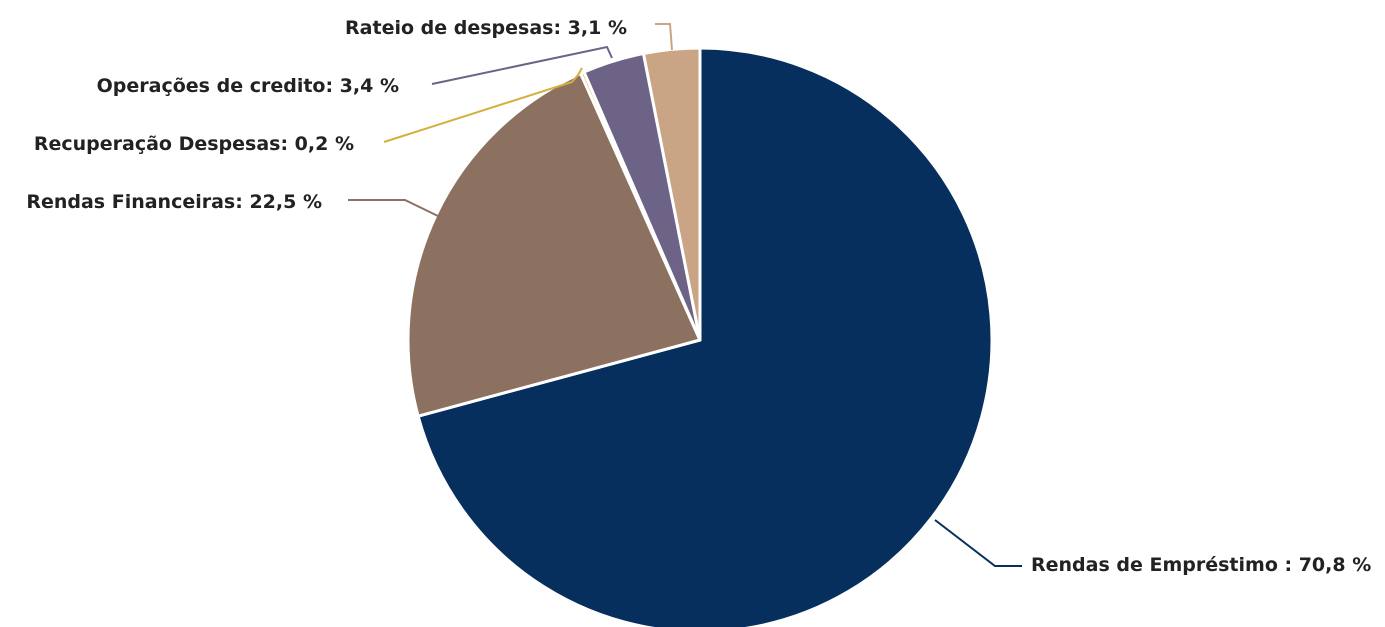 The height and width of the screenshot is (627, 1385). Describe the element at coordinates (174, 202) in the screenshot. I see `data-label-rendas-financeiras: Rendas Financeiras: 22,5 %` at that location.